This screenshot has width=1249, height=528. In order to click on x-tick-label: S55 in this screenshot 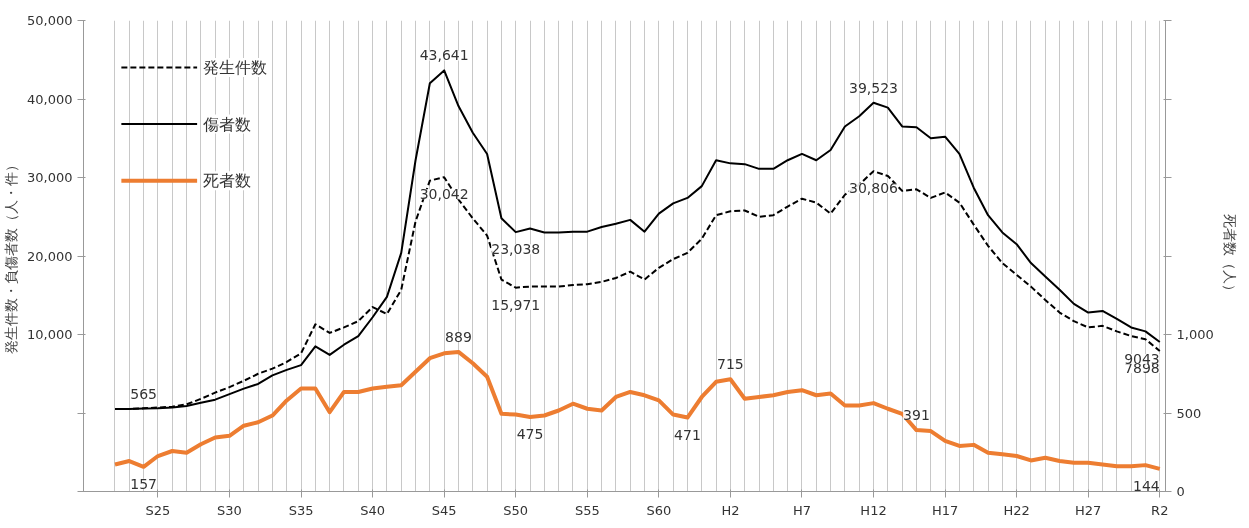, I will do `click(587, 510)`.